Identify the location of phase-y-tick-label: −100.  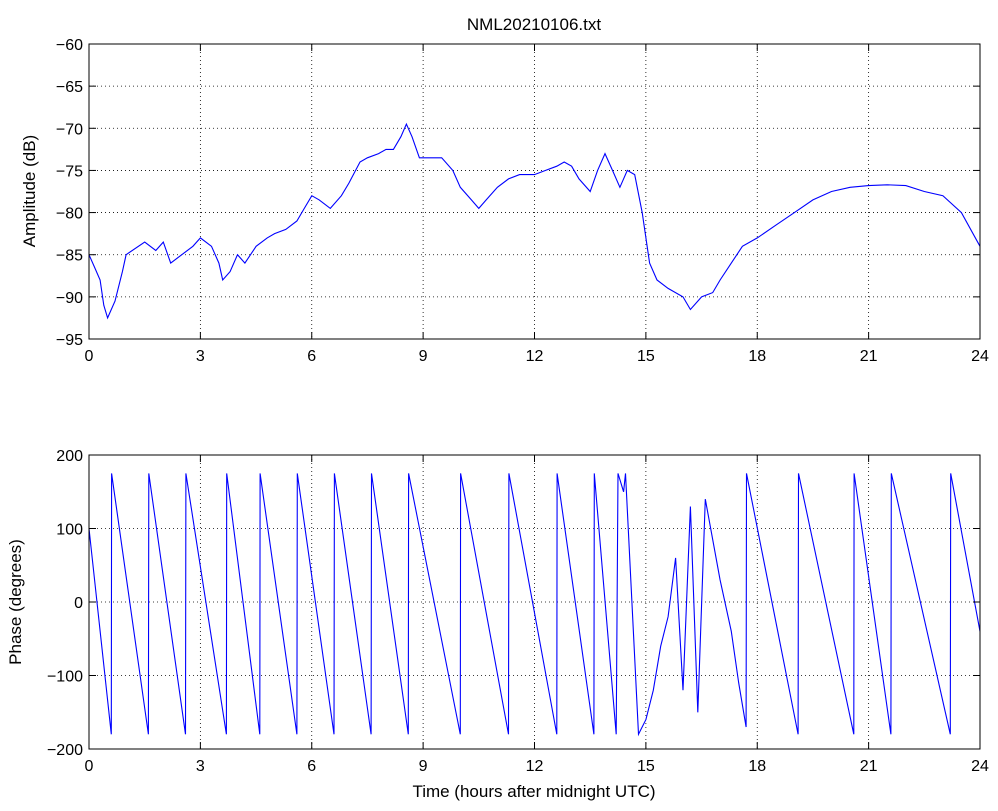
(65, 677).